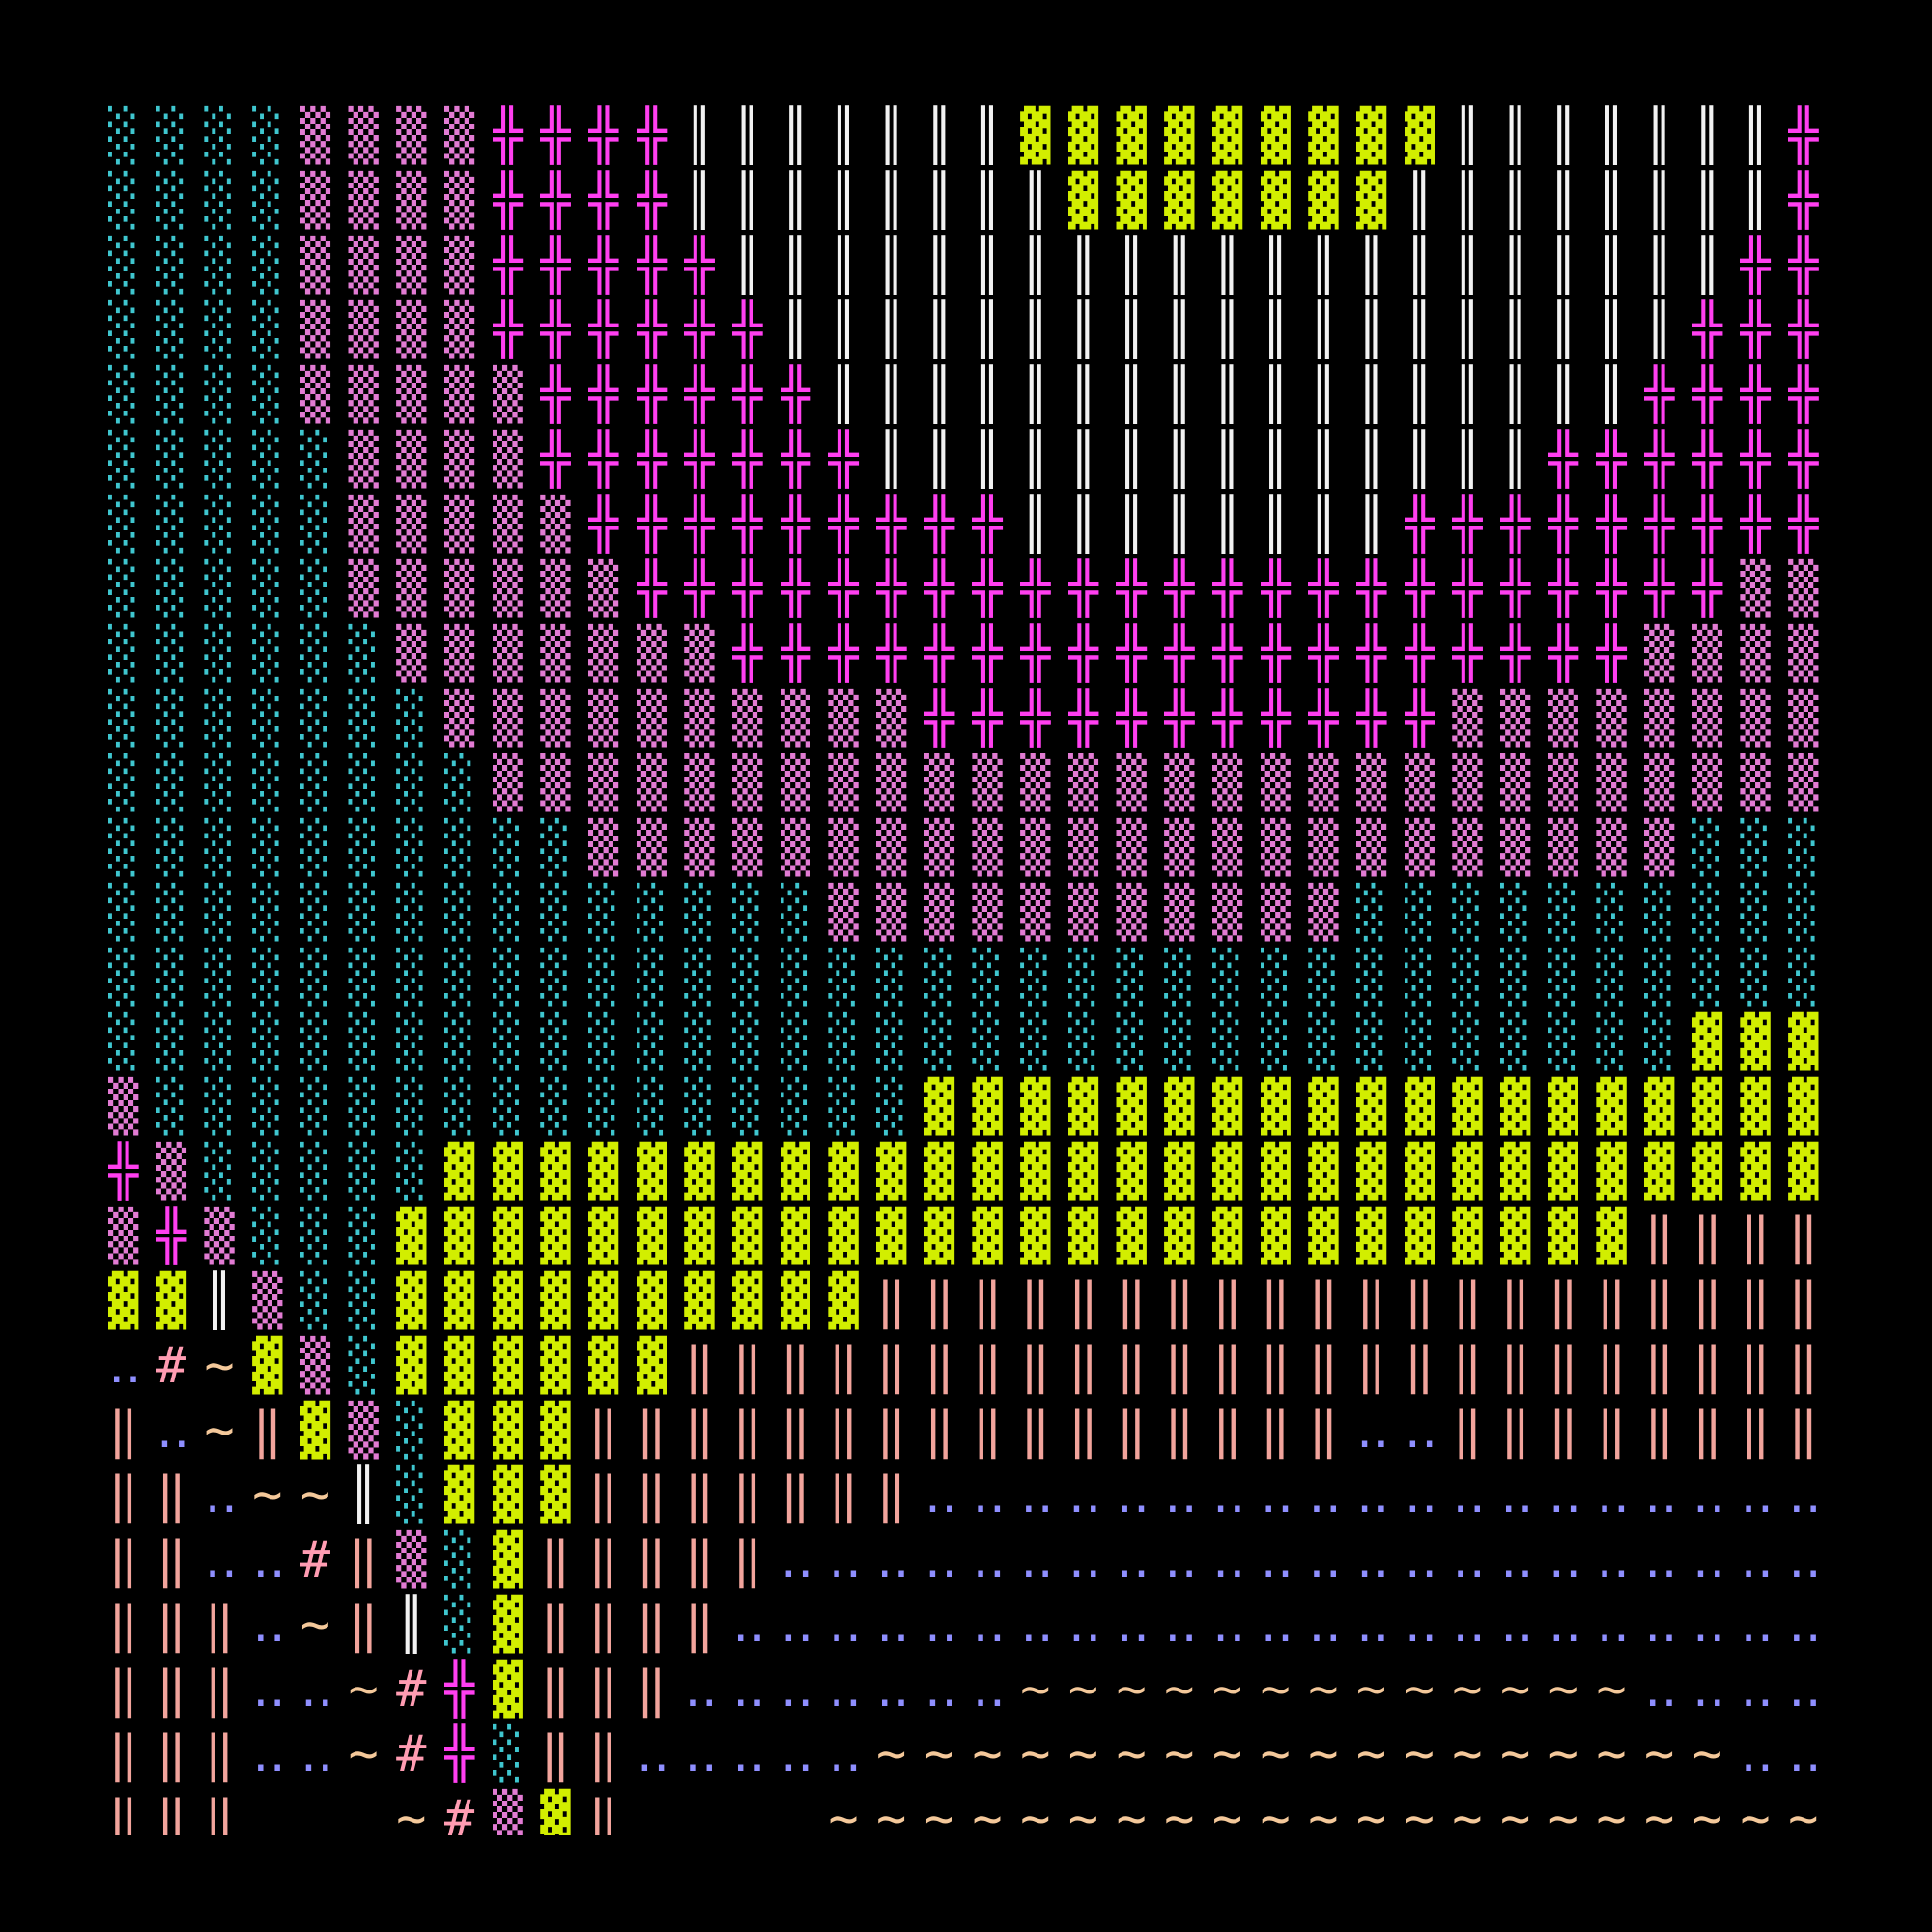  I want to click on screen-row: ░ ░ ░ ░ ▒ ▒ ▒ ▒ ▒ ╬ ╬ ╬ ╬ ╬ ╬ ║ ║ ║ ║ ║ ║ ║ ║ ║ ║ ║ ║ ║ ║ ║ ║ ║ ╬ ╬ ╬ ╬, so click(972, 395).